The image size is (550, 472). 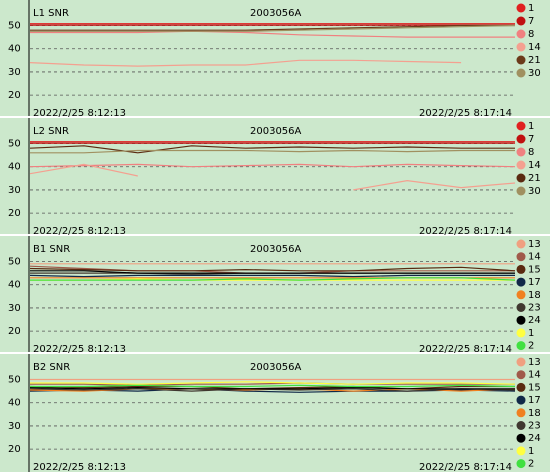 I want to click on y-tick-label: 20, so click(x=14, y=213).